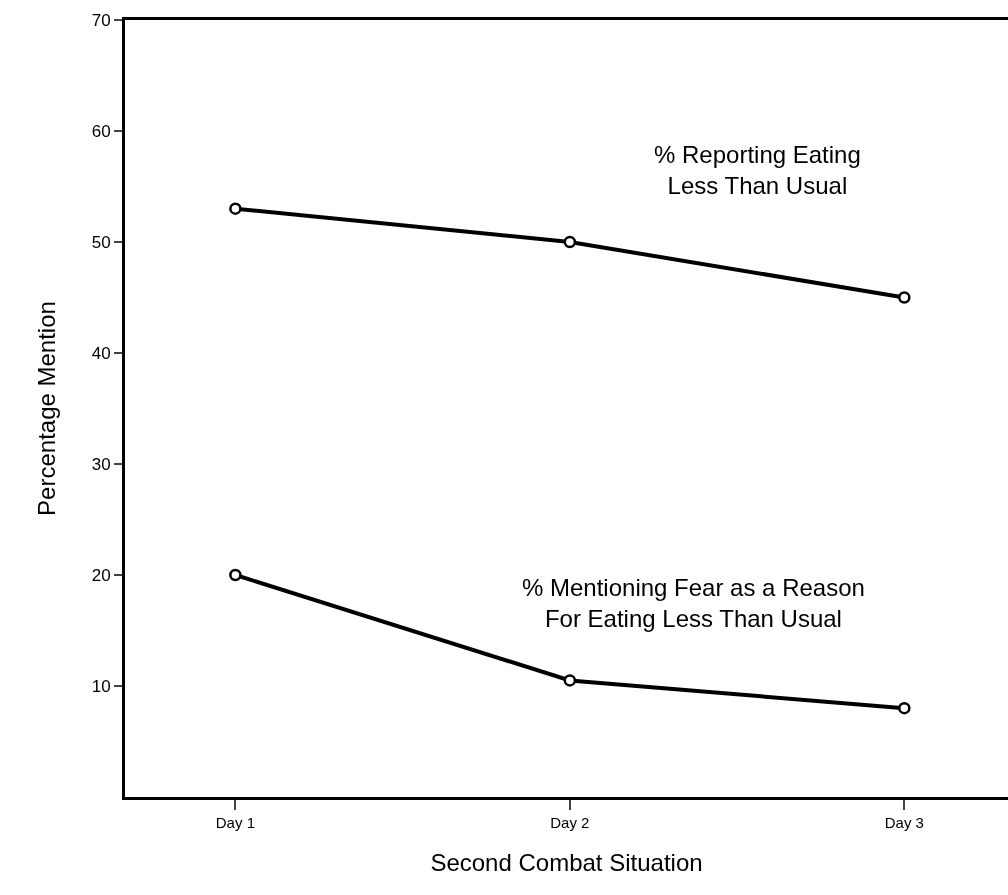 This screenshot has width=1008, height=895. I want to click on y-tick-label: 40, so click(101, 353).